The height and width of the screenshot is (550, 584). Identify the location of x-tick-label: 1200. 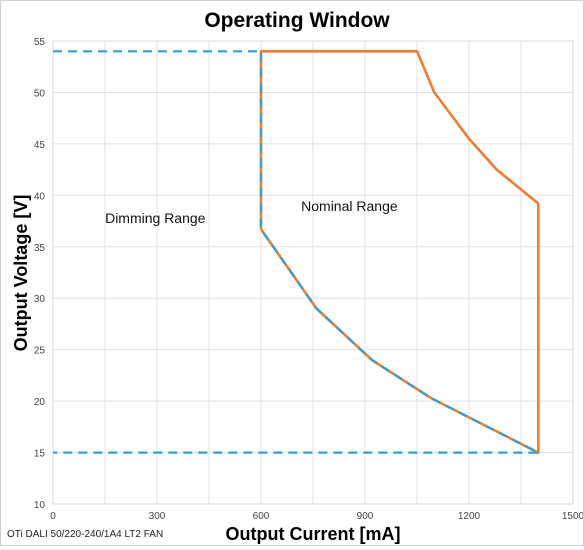
(469, 516).